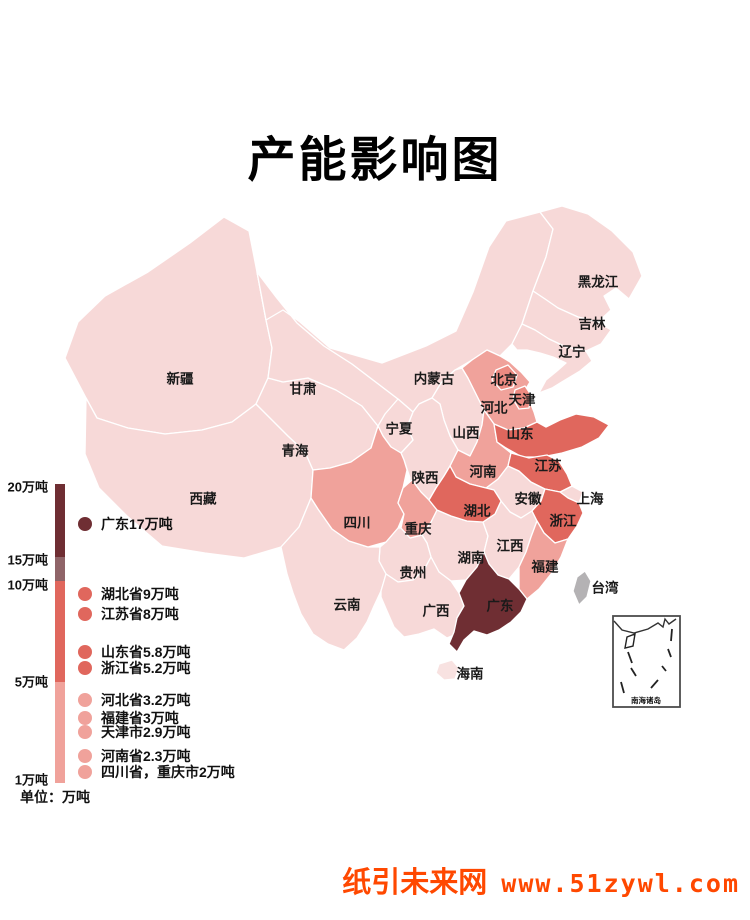  I want to click on inset-hainan-island, so click(630, 640).